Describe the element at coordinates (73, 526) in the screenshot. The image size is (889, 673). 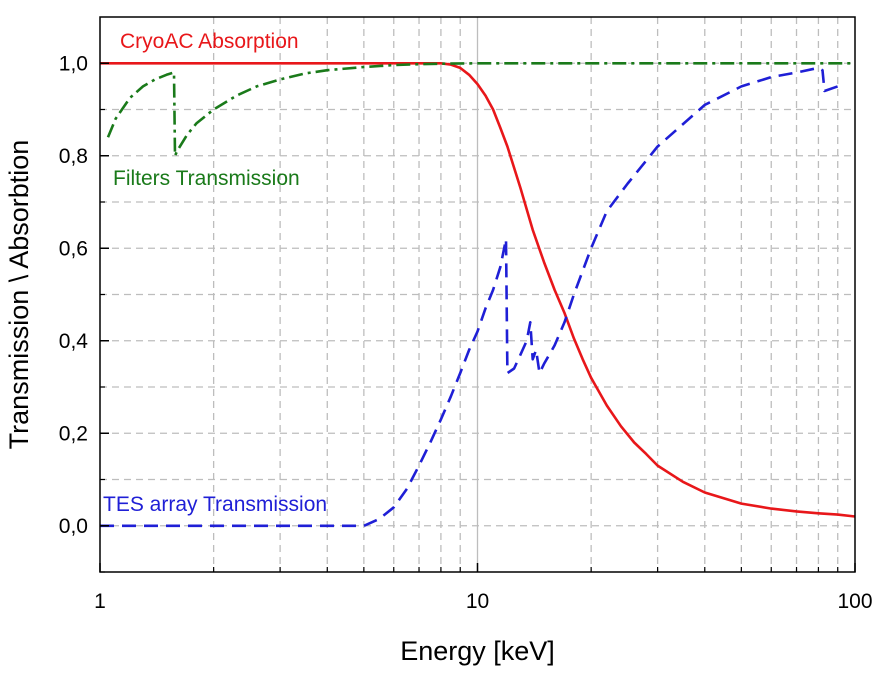
I see `y-tick-label: 0,0` at that location.